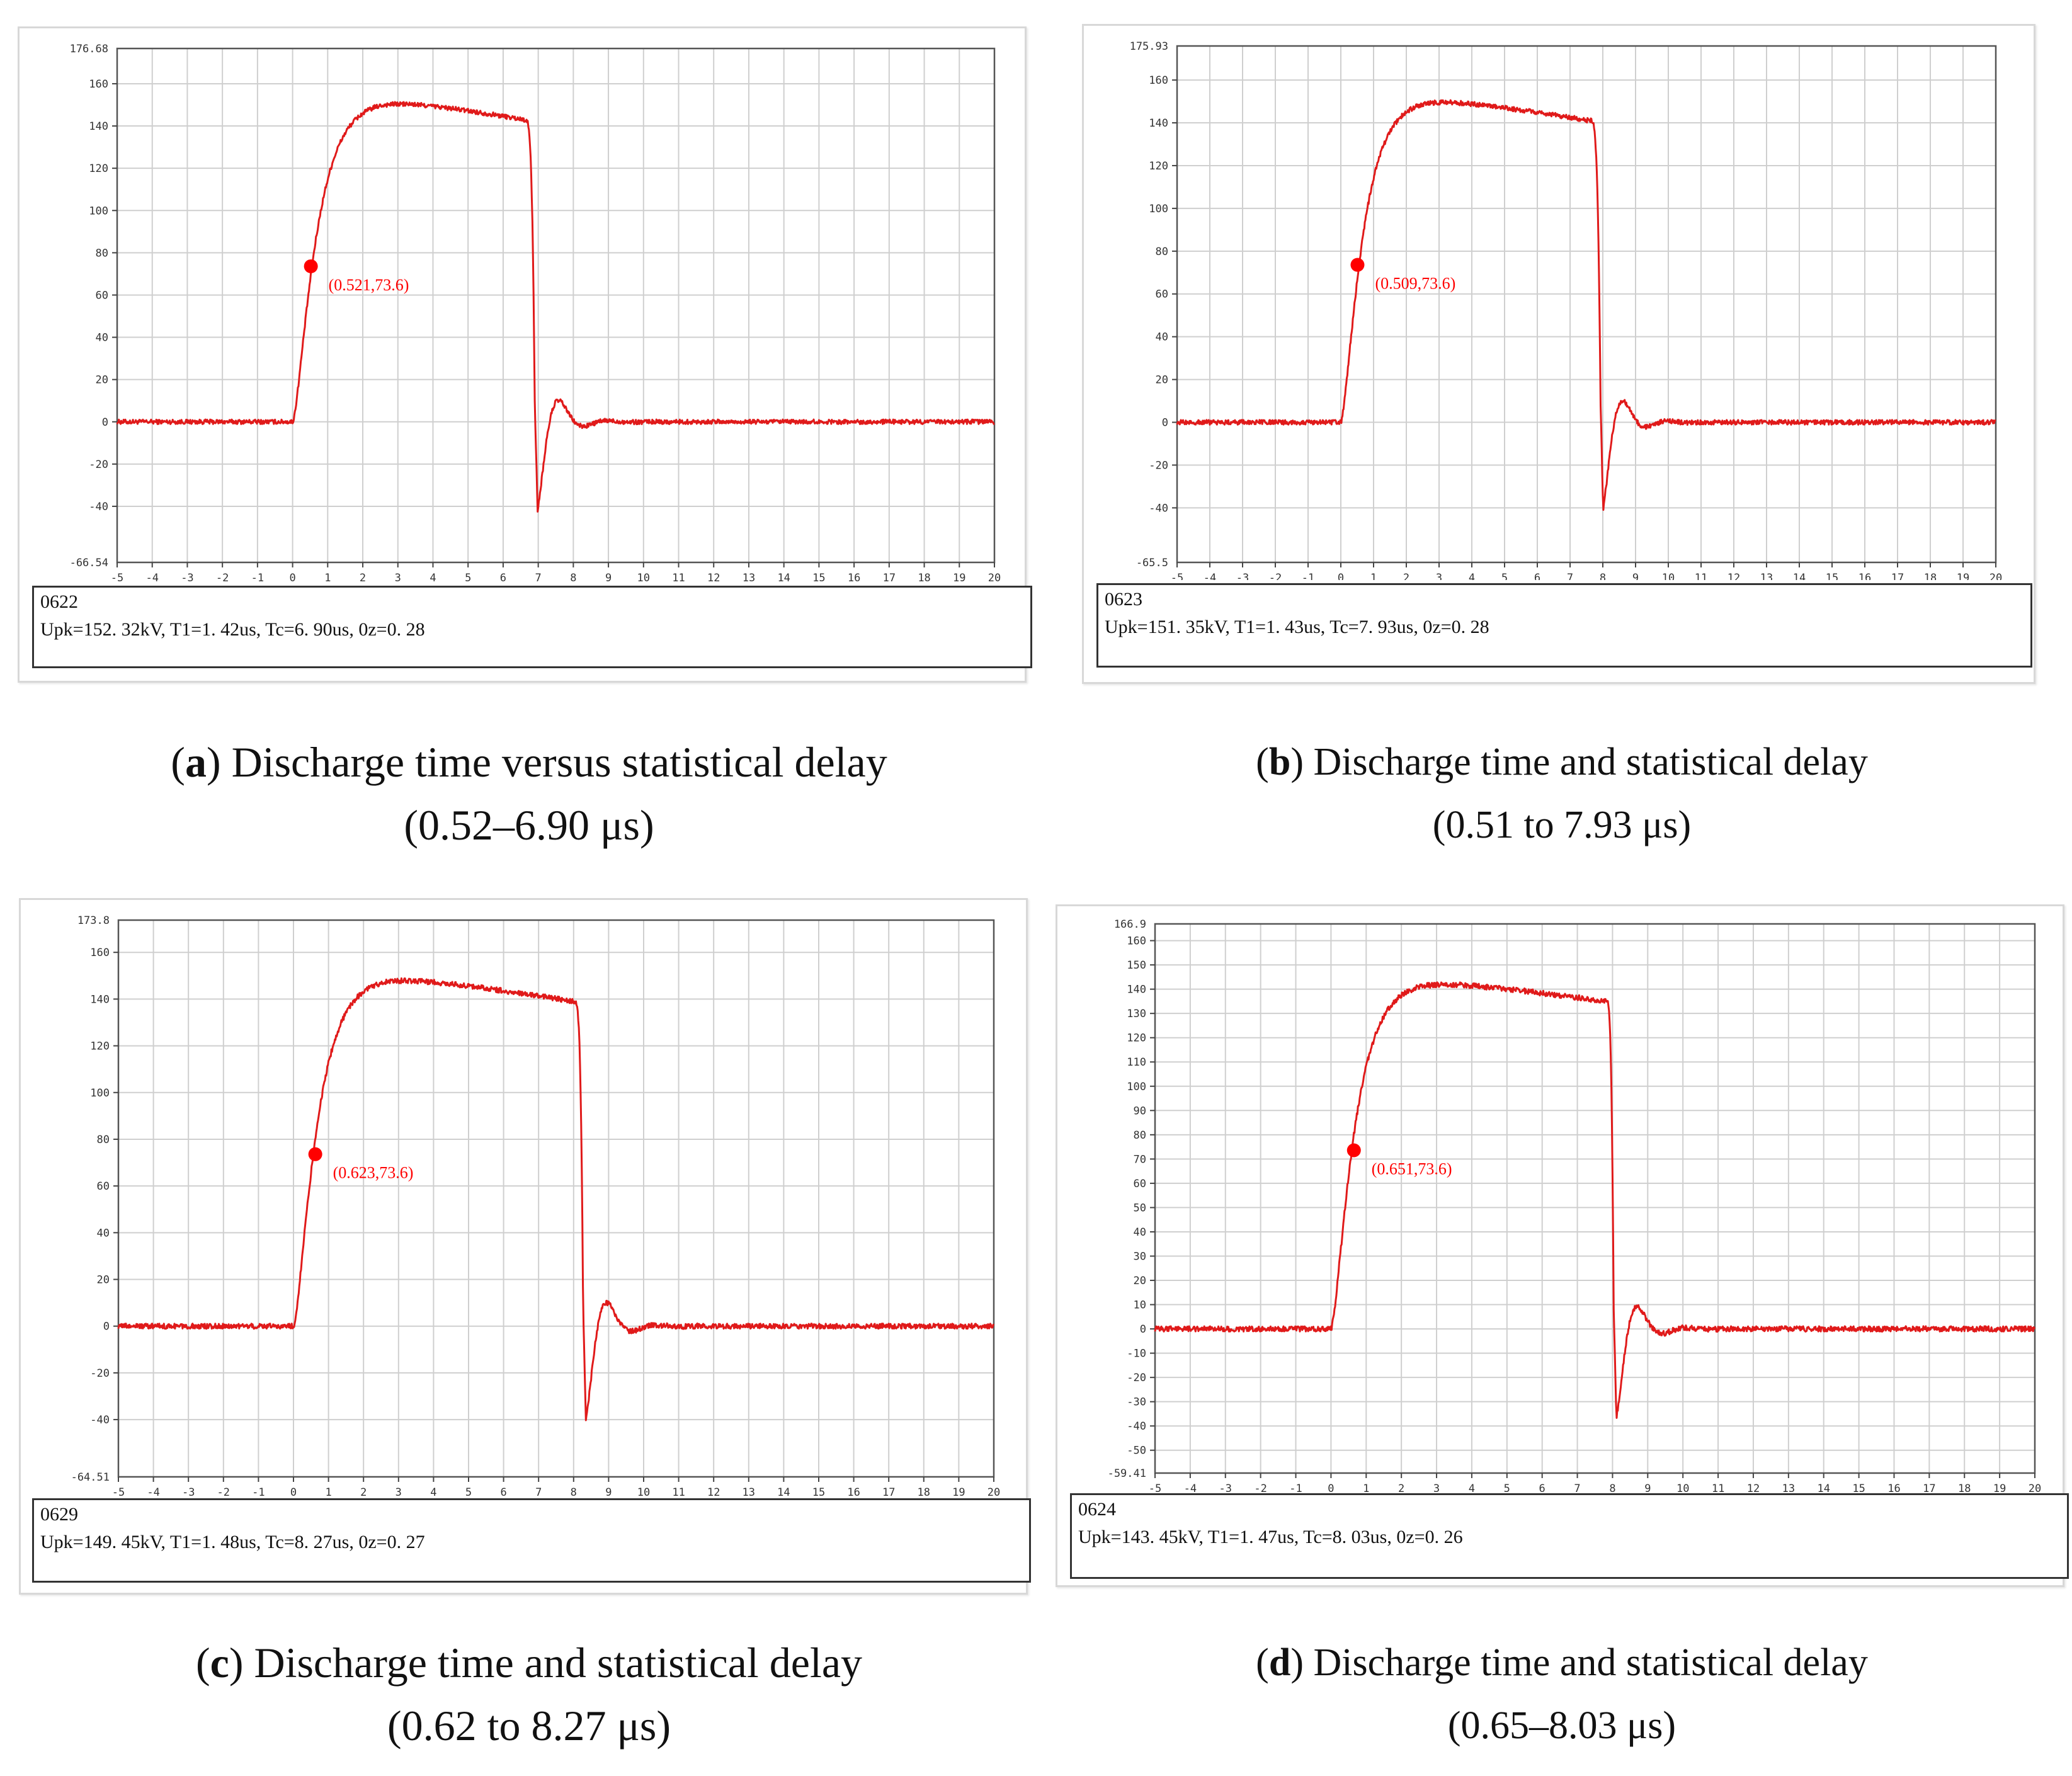 The width and height of the screenshot is (2072, 1776). I want to click on y-tick-label: 160, so click(98, 85).